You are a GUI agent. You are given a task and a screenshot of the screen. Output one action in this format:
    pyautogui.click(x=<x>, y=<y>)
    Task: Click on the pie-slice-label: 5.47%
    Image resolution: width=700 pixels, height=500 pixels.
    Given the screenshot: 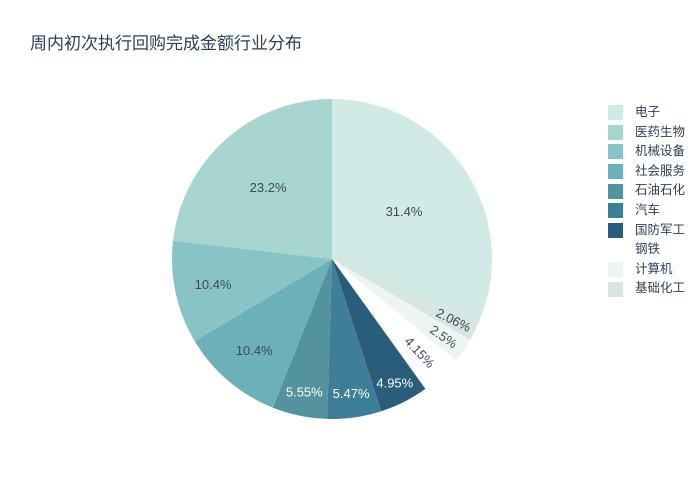 What is the action you would take?
    pyautogui.click(x=351, y=393)
    